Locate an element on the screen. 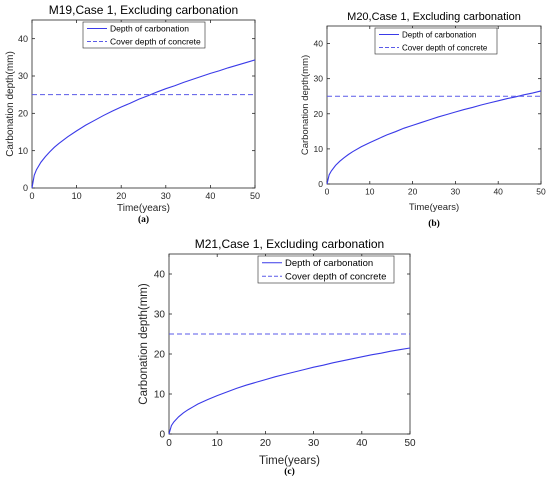 This screenshot has height=482, width=550. chart-title-b: M20,Case 1, Excluding carbonation is located at coordinates (434, 17).